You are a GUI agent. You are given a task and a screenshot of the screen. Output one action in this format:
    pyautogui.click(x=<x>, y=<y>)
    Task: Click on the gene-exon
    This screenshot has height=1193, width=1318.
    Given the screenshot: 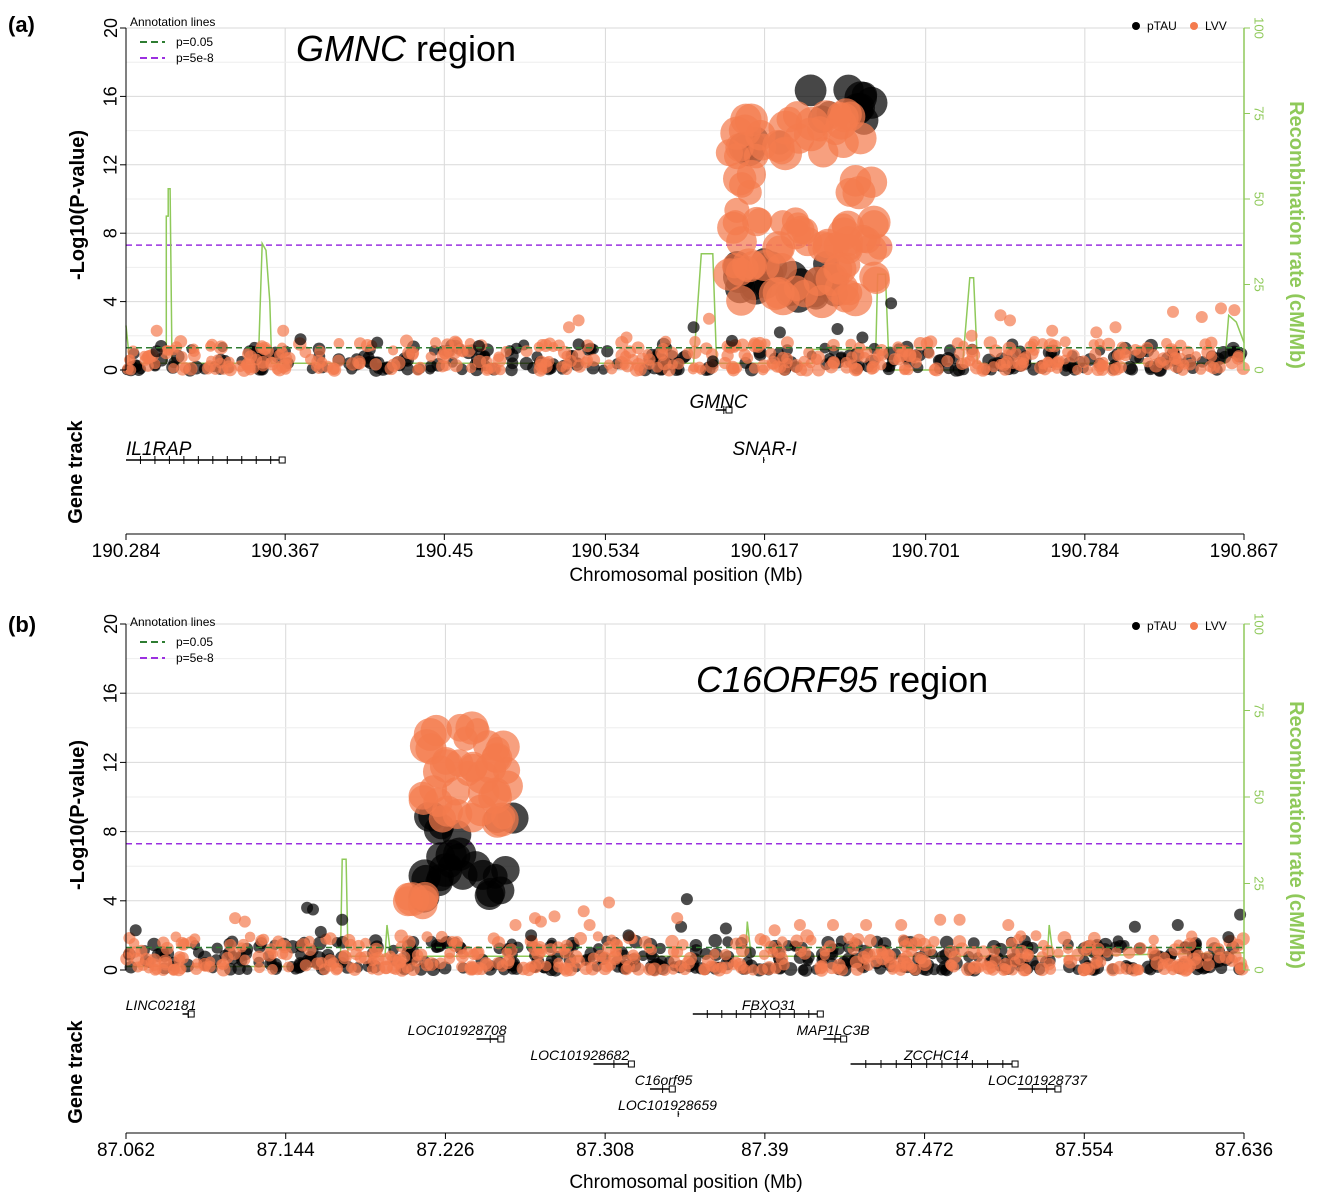 What is the action you would take?
    pyautogui.click(x=1058, y=1089)
    